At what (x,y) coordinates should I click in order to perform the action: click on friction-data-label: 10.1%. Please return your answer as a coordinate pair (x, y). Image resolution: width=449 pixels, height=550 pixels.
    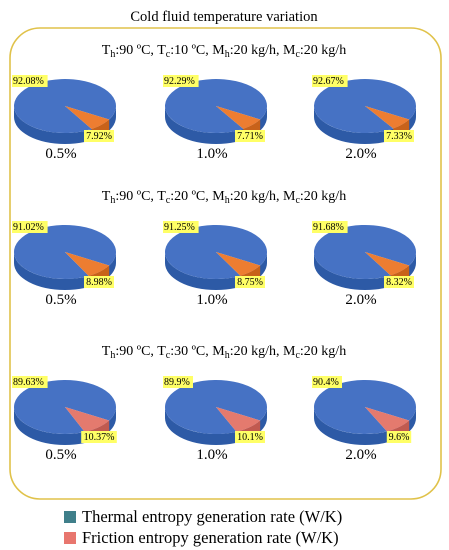
    Looking at the image, I should click on (250, 437).